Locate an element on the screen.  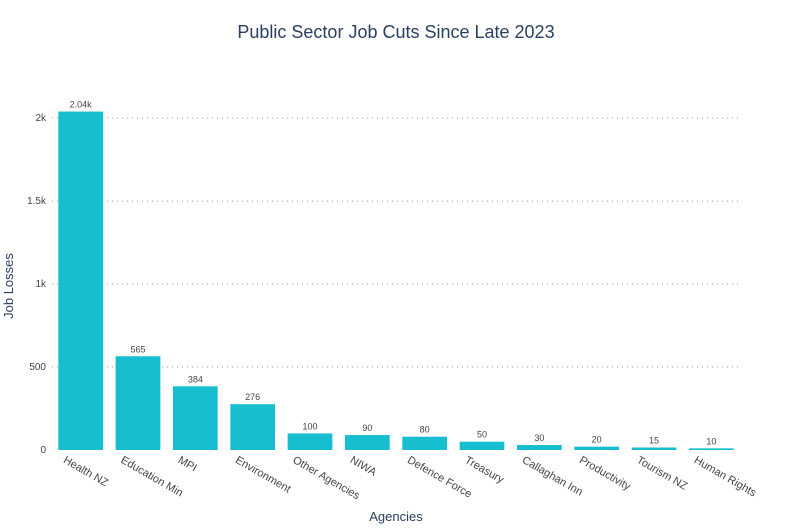
x-tick-label: Environment is located at coordinates (262, 474).